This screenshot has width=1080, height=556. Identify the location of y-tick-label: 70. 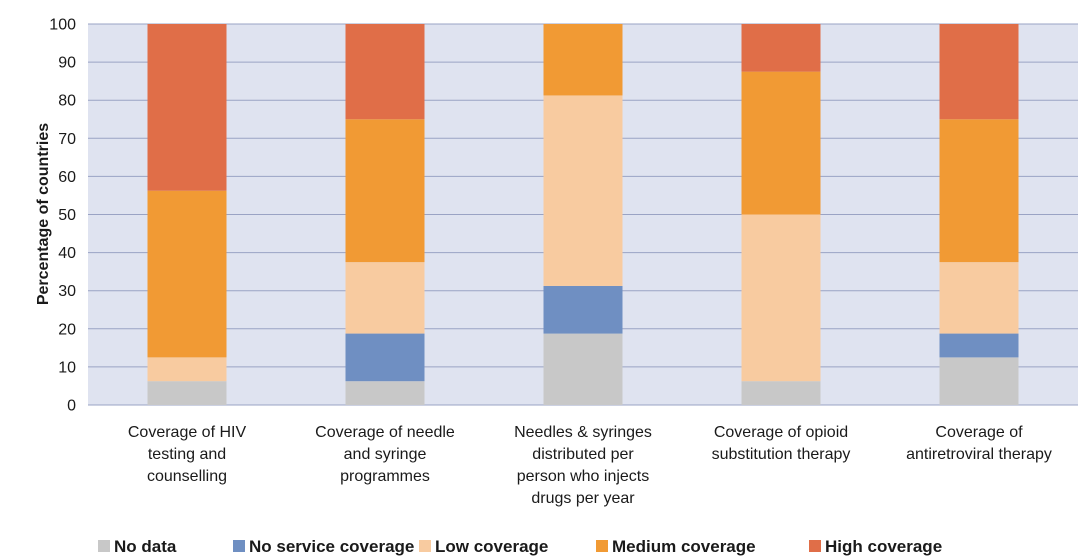
(67, 139).